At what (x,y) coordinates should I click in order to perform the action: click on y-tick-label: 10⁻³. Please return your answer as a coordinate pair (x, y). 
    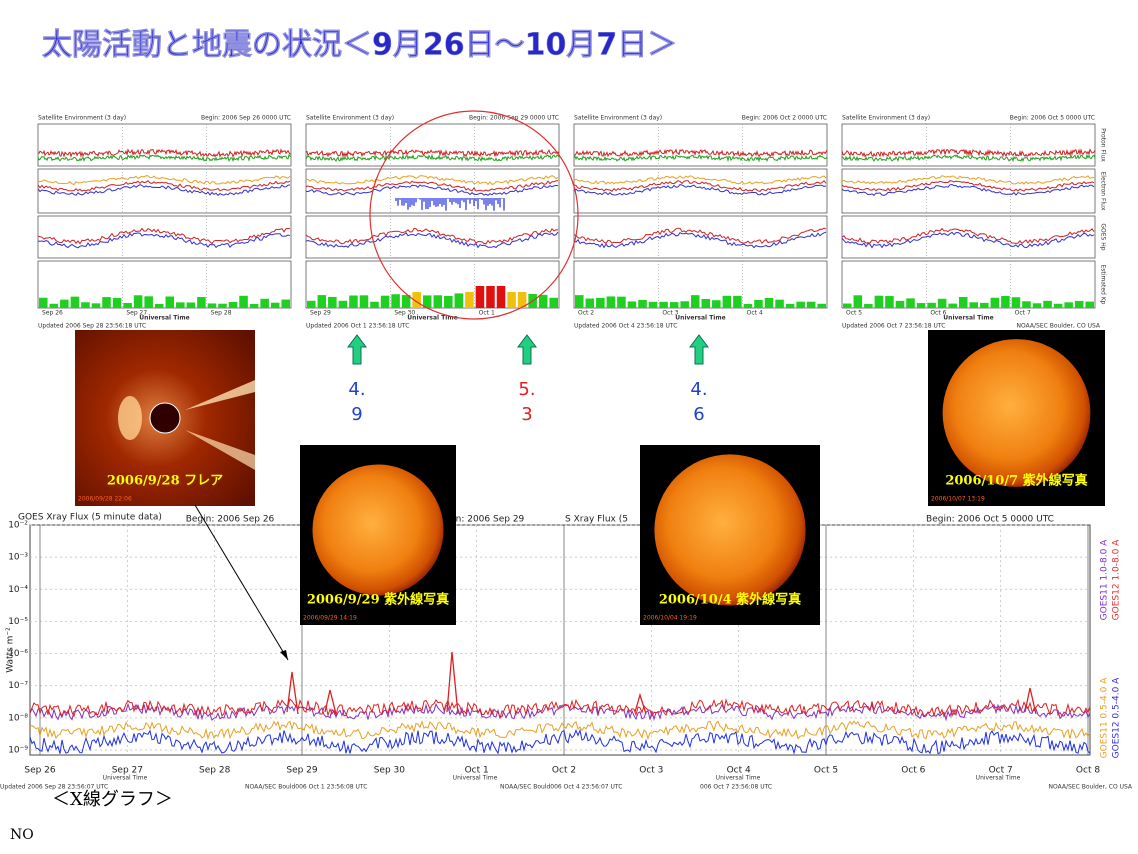
    Looking at the image, I should click on (18, 558).